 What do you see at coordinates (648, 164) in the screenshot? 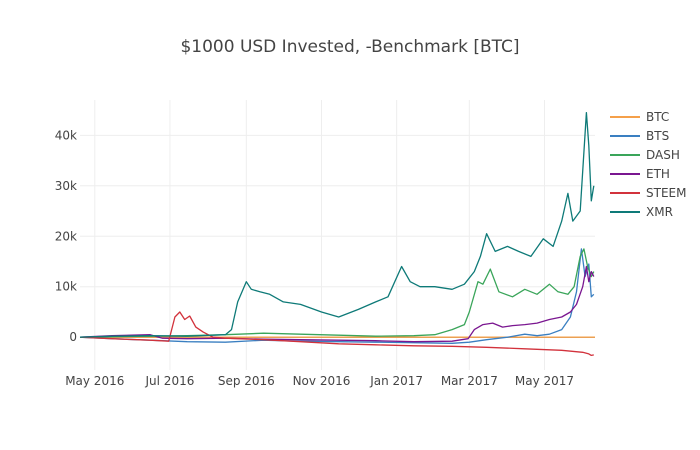
I see `legend: BTC BTS DASH ETH STEEM XMR` at bounding box center [648, 164].